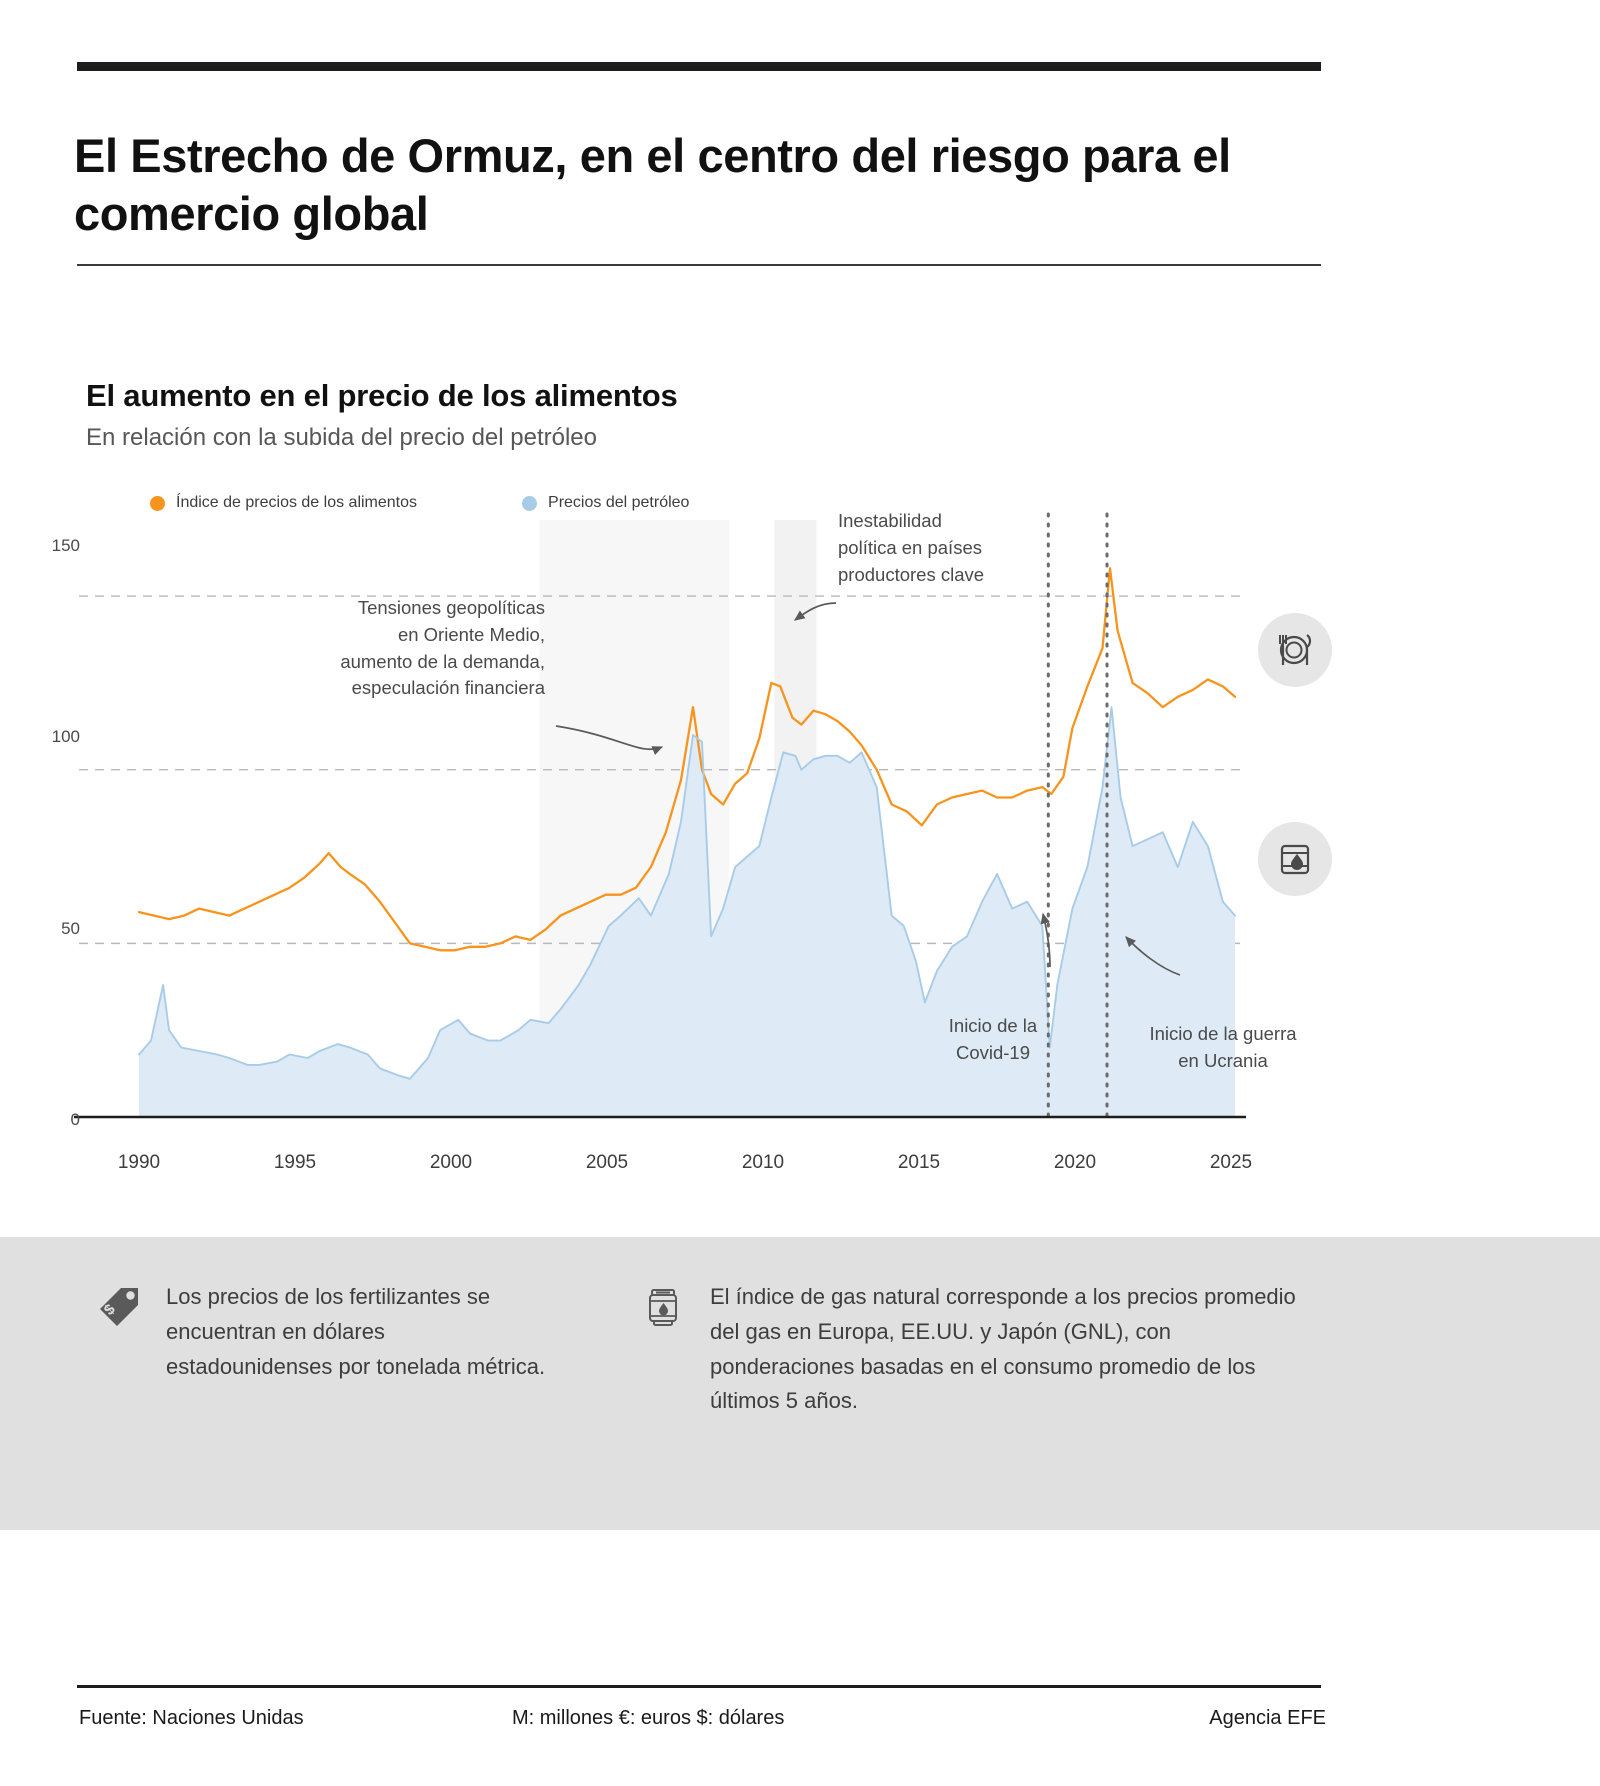 The image size is (1600, 1786). Describe the element at coordinates (1223, 1047) in the screenshot. I see `annotation-ukraine: Inicio de la guerra en Ucrania` at that location.